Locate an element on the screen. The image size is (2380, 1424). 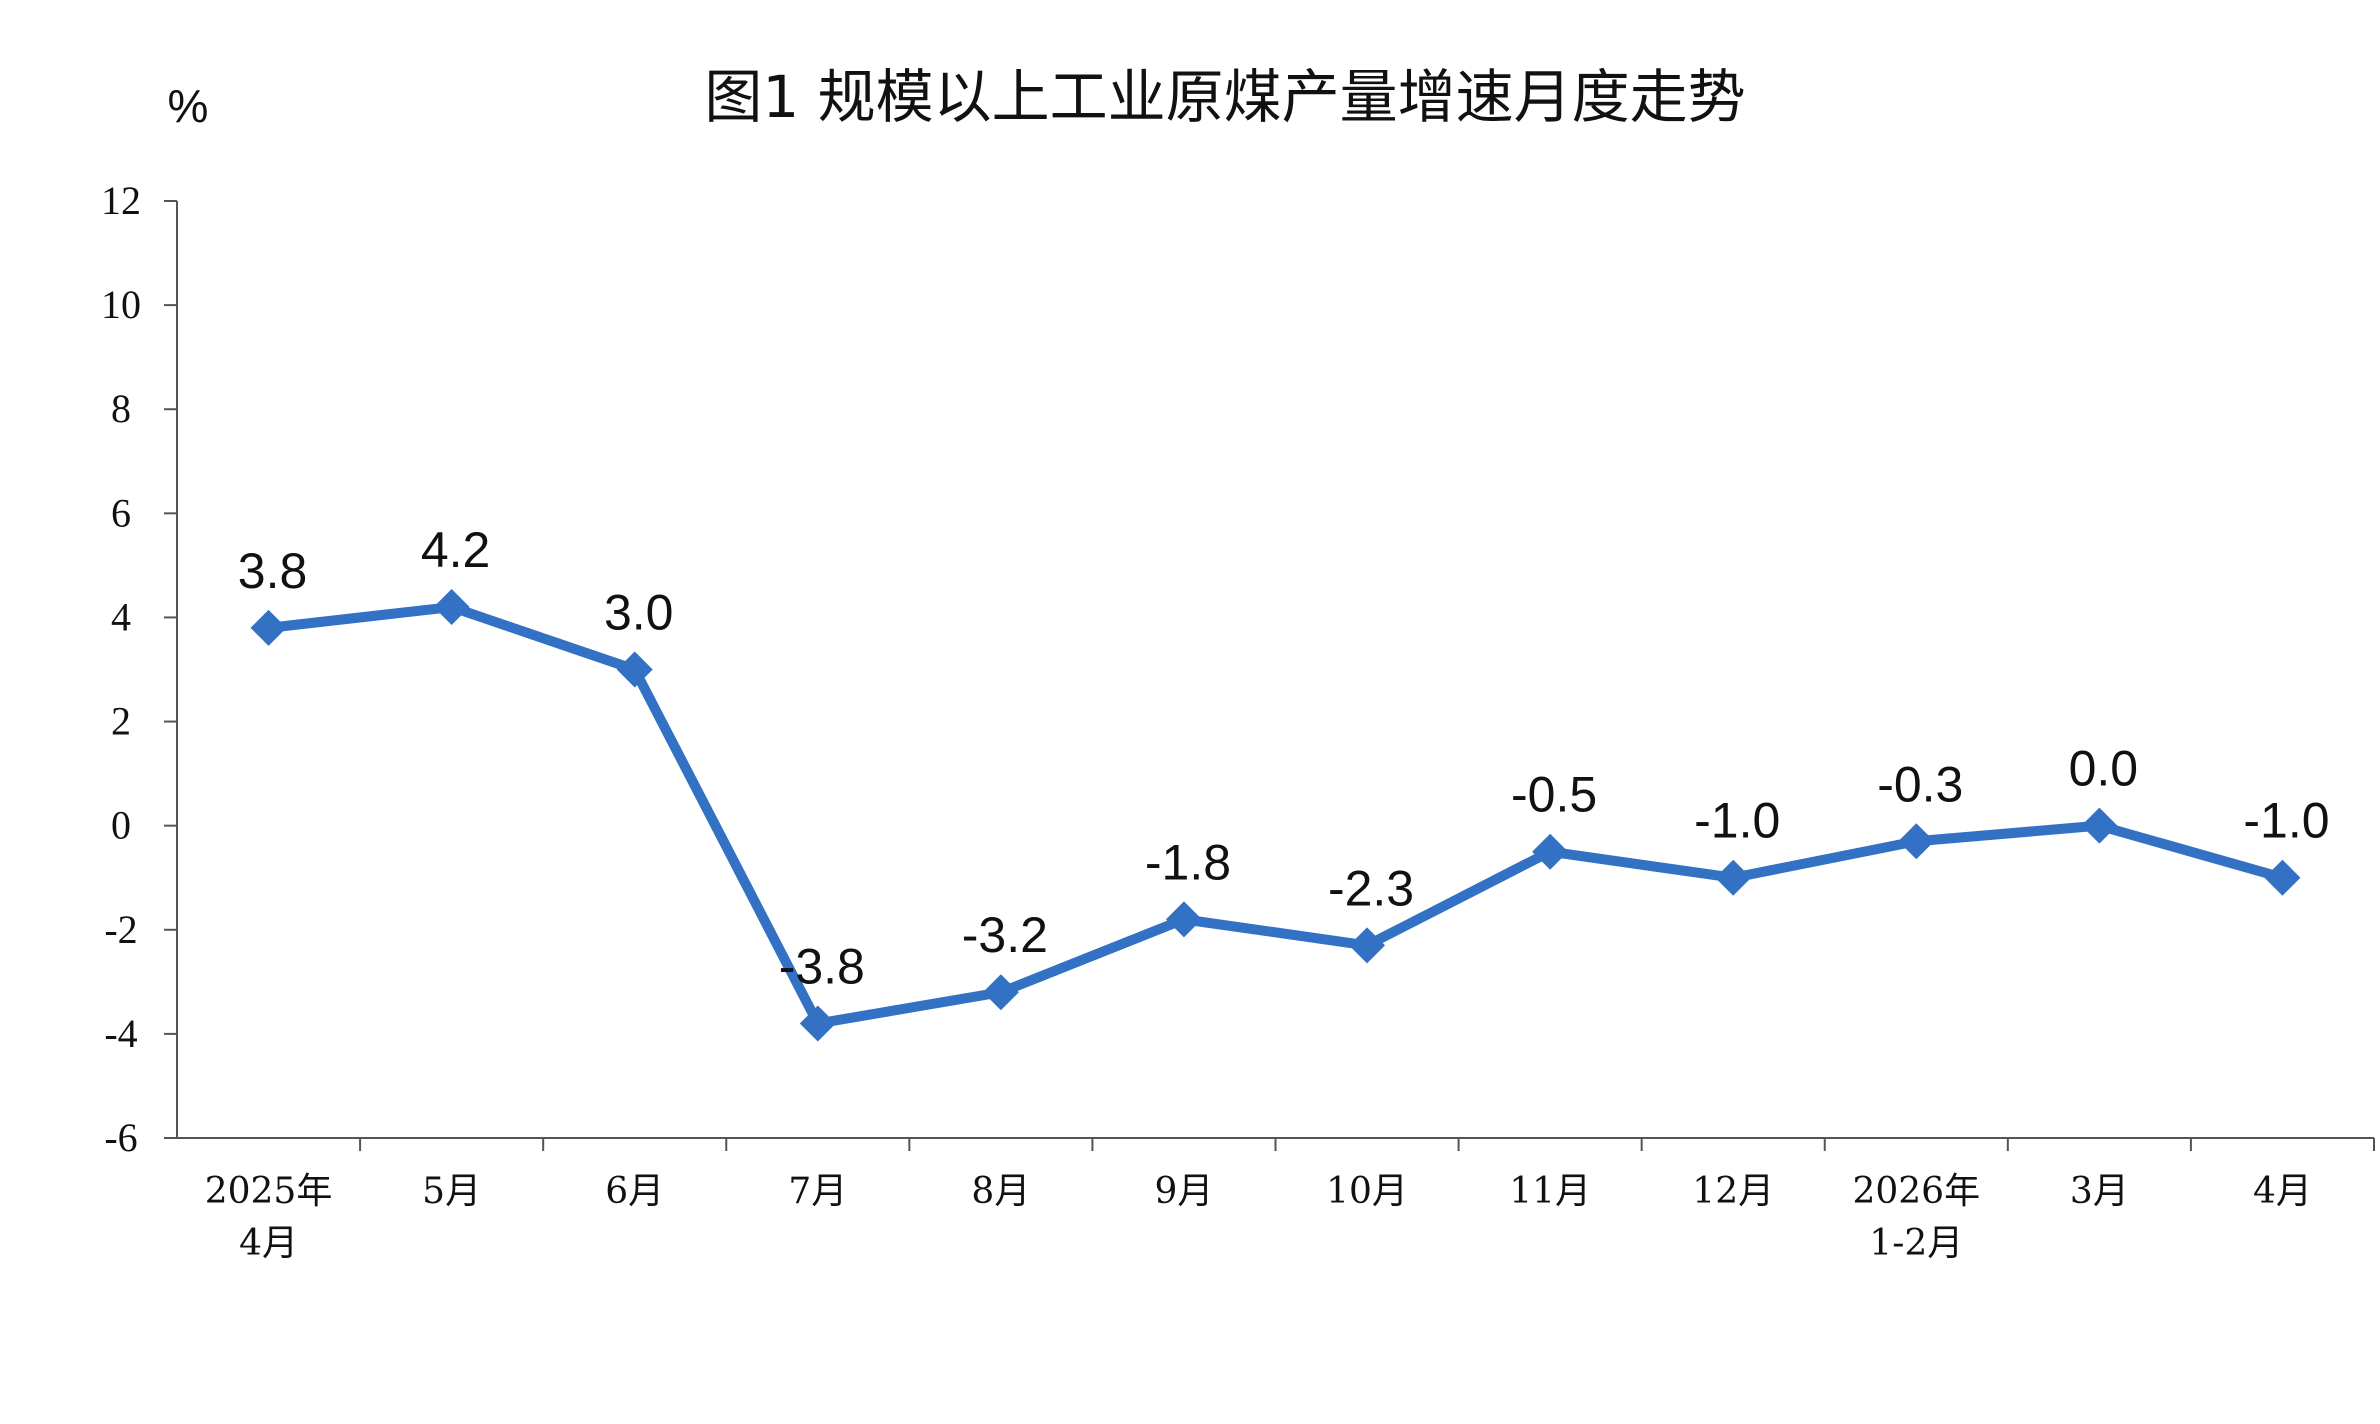
y-tick-label: -6 is located at coordinates (120, 1137).